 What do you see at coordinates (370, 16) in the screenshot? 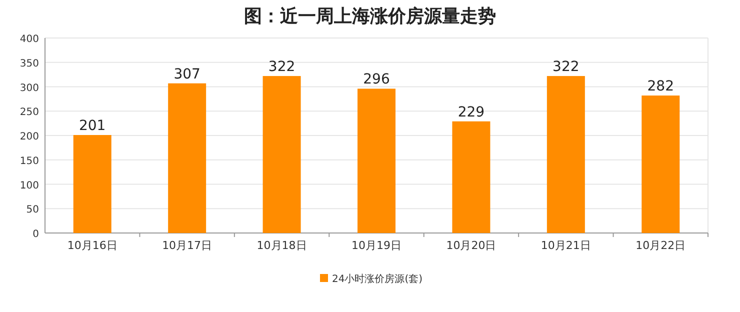
I see `chart-title: 图：近一周上海涨价房源量走势` at bounding box center [370, 16].